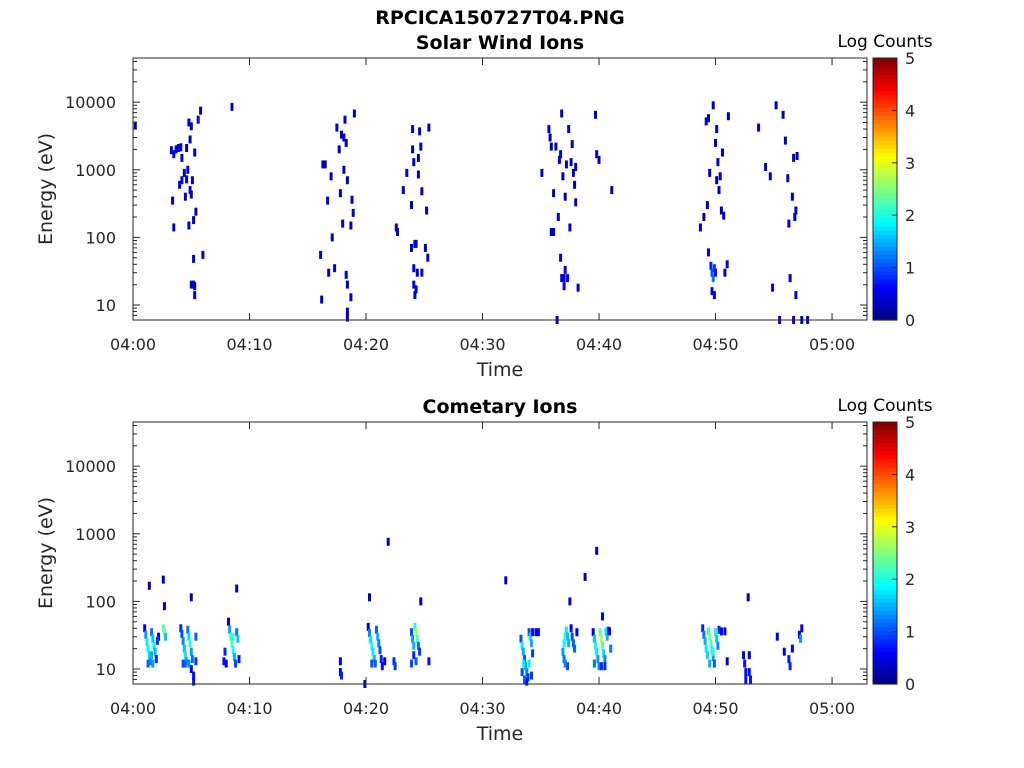 The height and width of the screenshot is (768, 1024). Describe the element at coordinates (500, 18) in the screenshot. I see `figure-title: RPCICA150727T04.PNG` at that location.